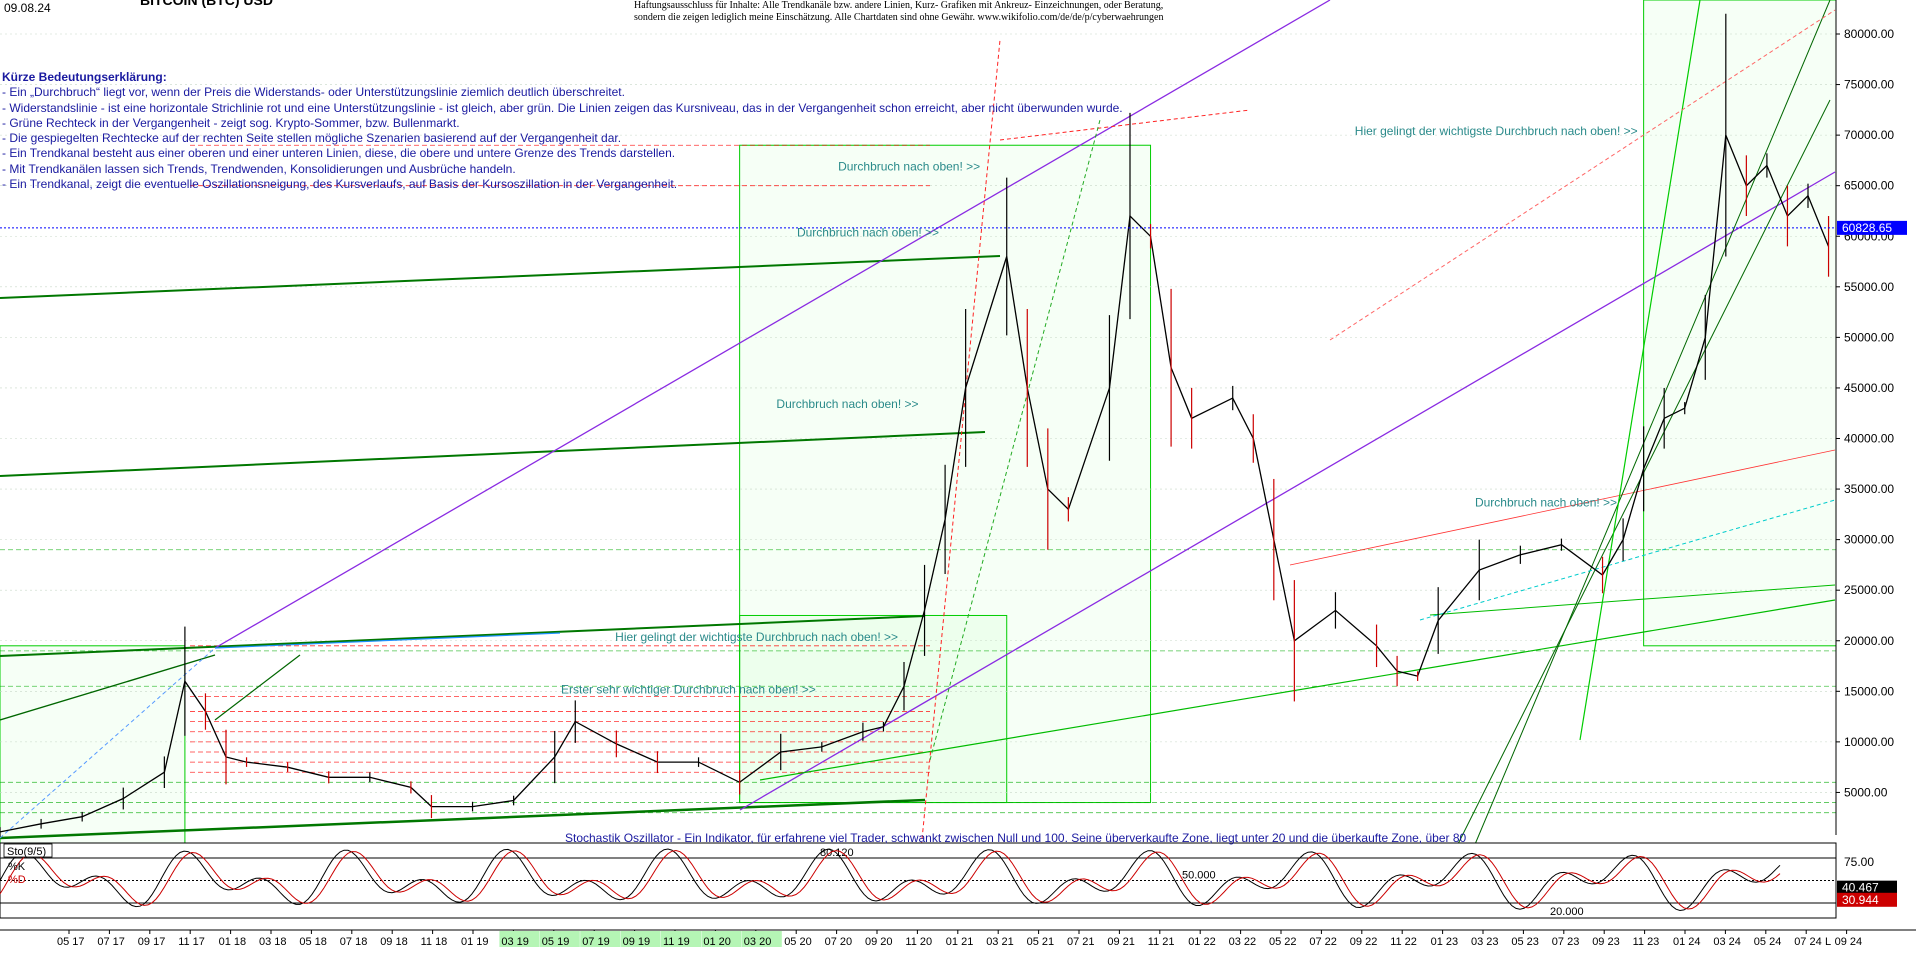  Describe the element at coordinates (111, 942) in the screenshot. I see `x-tick-label: 07 17` at that location.